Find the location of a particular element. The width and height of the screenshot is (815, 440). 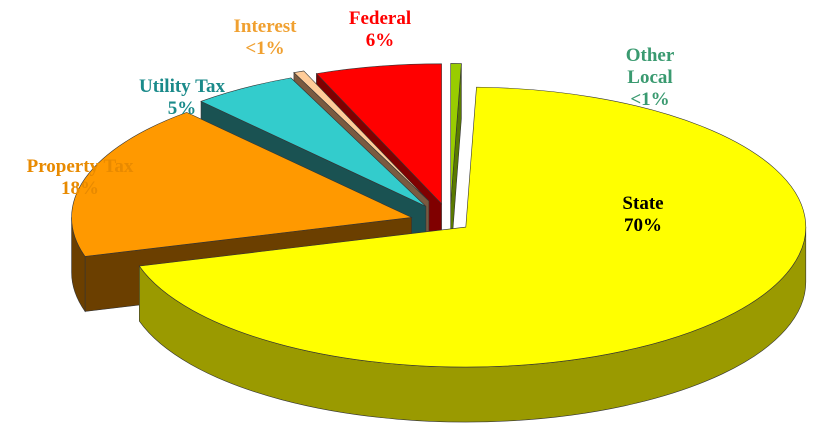

slice-label: State 70% is located at coordinates (643, 215).